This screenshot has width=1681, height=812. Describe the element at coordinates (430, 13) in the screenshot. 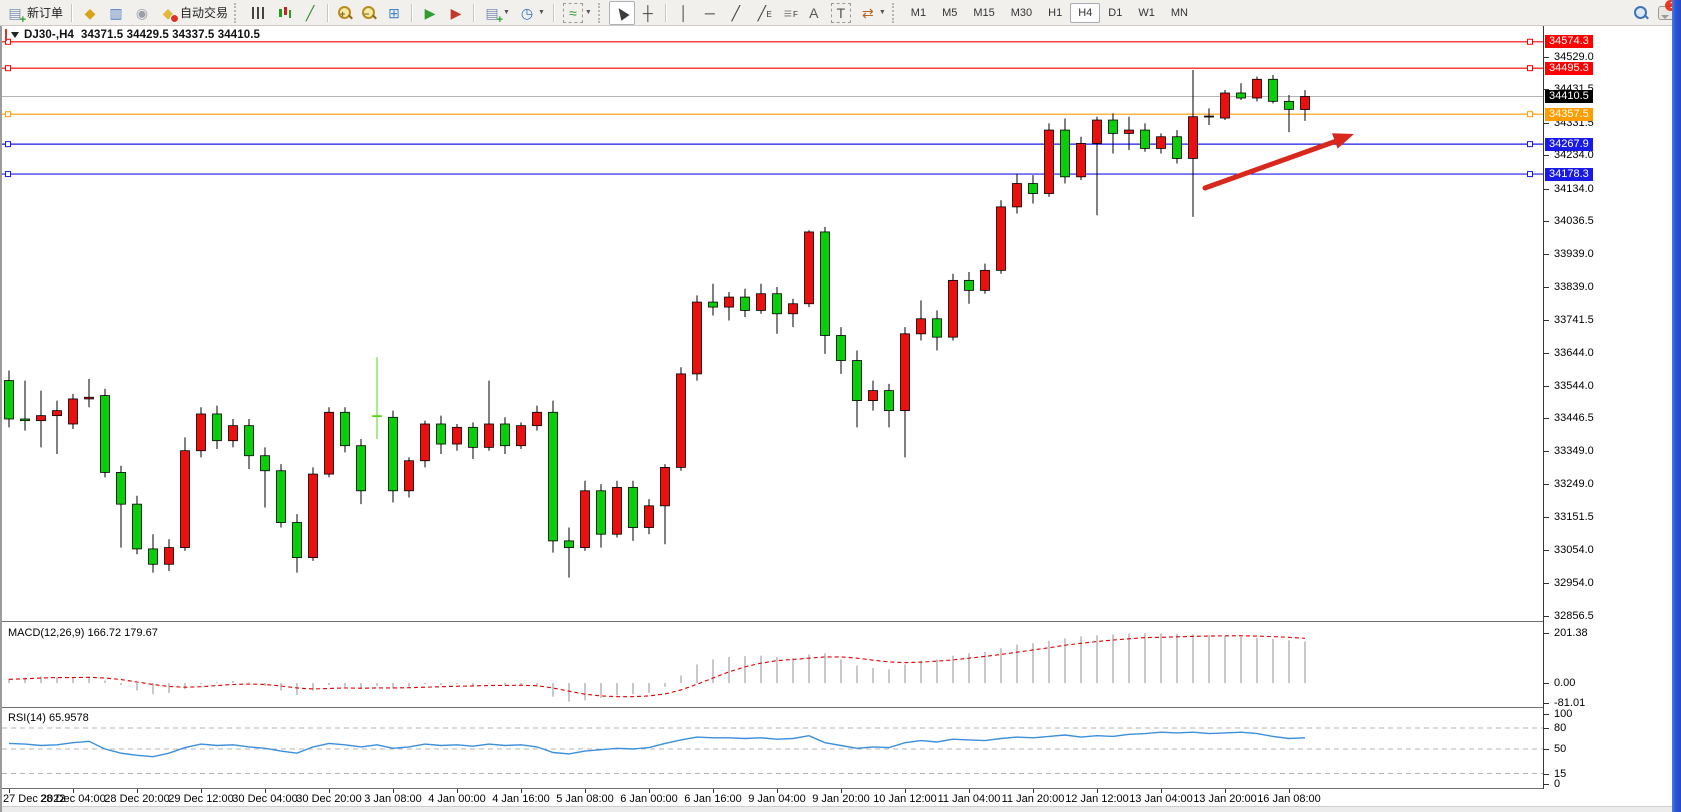

I see `auto-scroll-button: ▶` at that location.